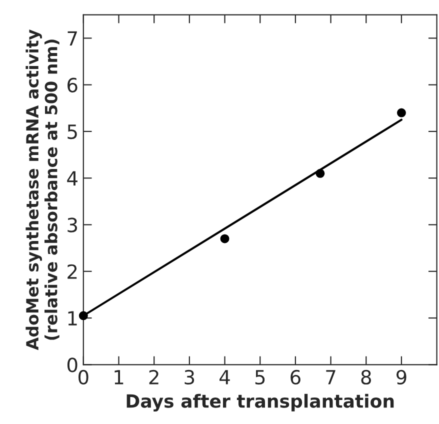 This screenshot has height=424, width=439. What do you see at coordinates (260, 377) in the screenshot?
I see `x-tick-label: 5` at bounding box center [260, 377].